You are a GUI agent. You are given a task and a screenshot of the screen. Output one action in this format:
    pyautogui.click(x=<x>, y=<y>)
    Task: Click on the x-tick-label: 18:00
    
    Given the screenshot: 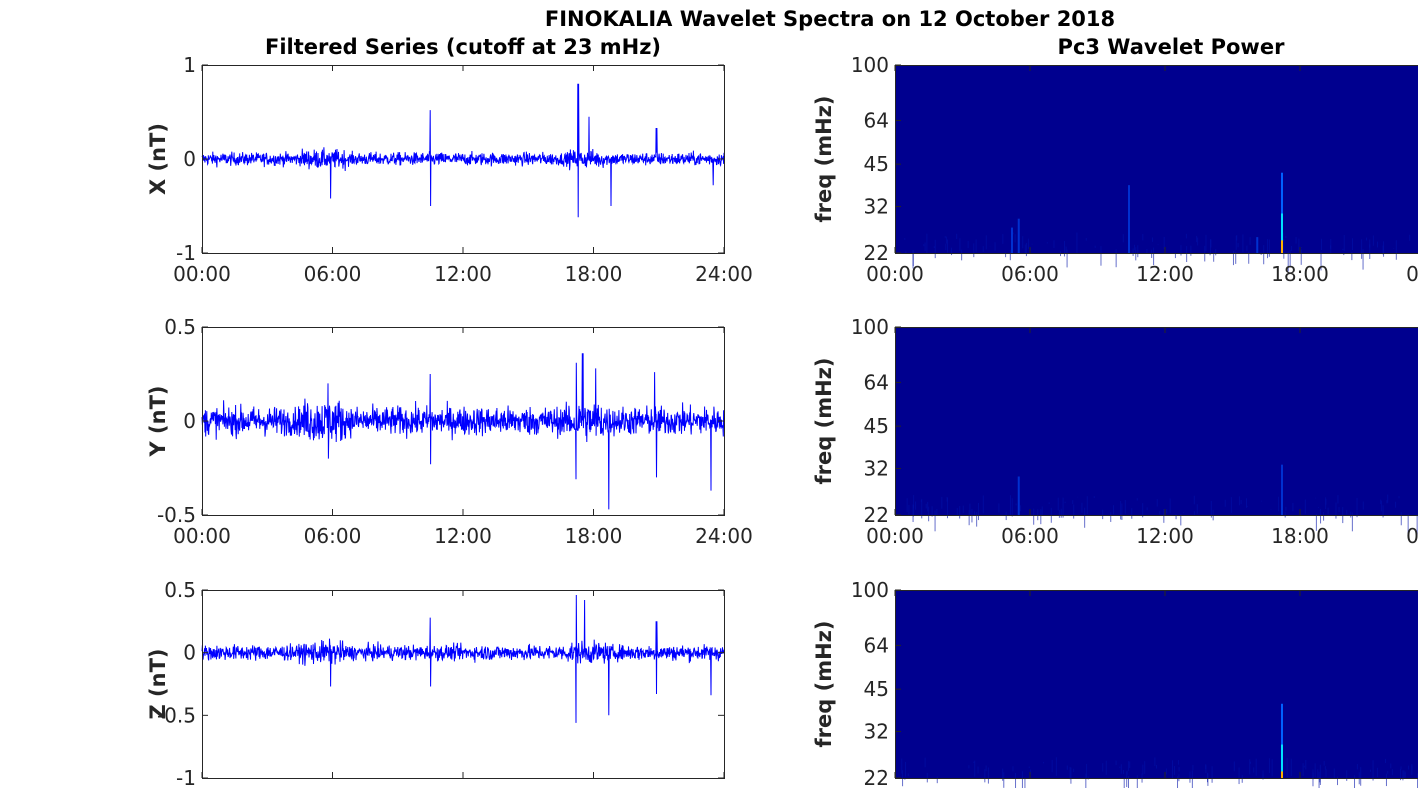 What is the action you would take?
    pyautogui.click(x=1300, y=536)
    